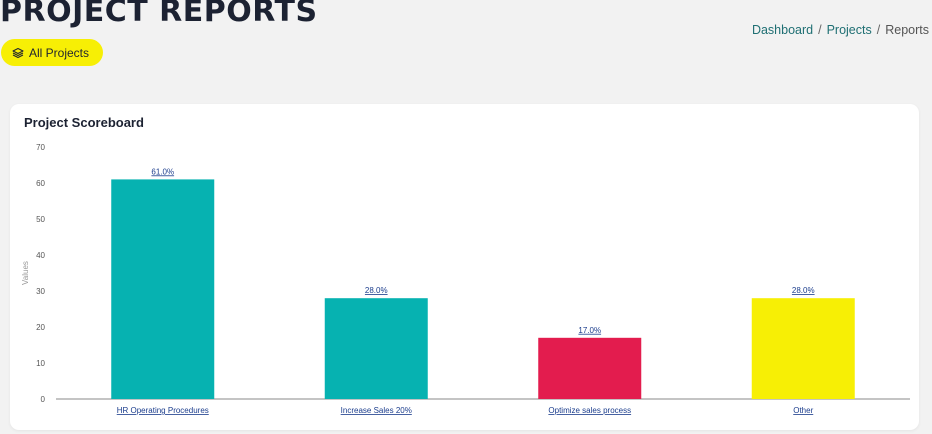 This screenshot has width=932, height=434. Describe the element at coordinates (25, 273) in the screenshot. I see `y-axis-label: Values` at that location.